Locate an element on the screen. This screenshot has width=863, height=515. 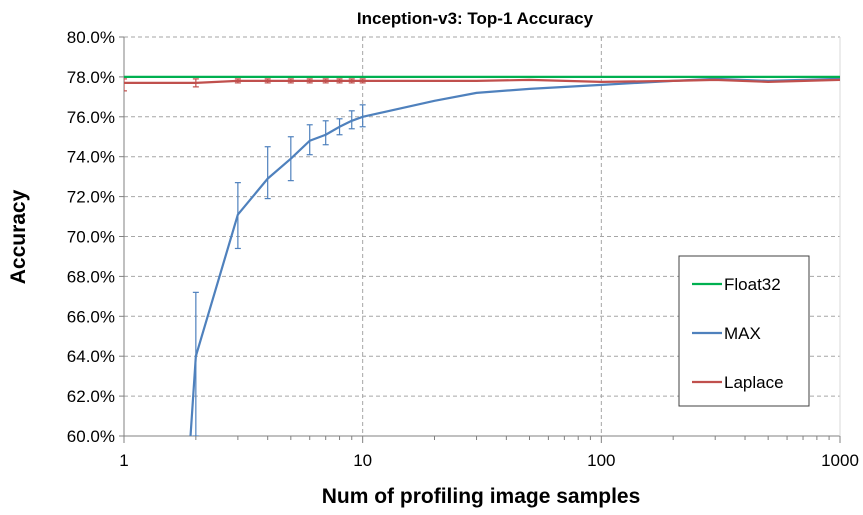
x-tick-label: 1 is located at coordinates (123, 460).